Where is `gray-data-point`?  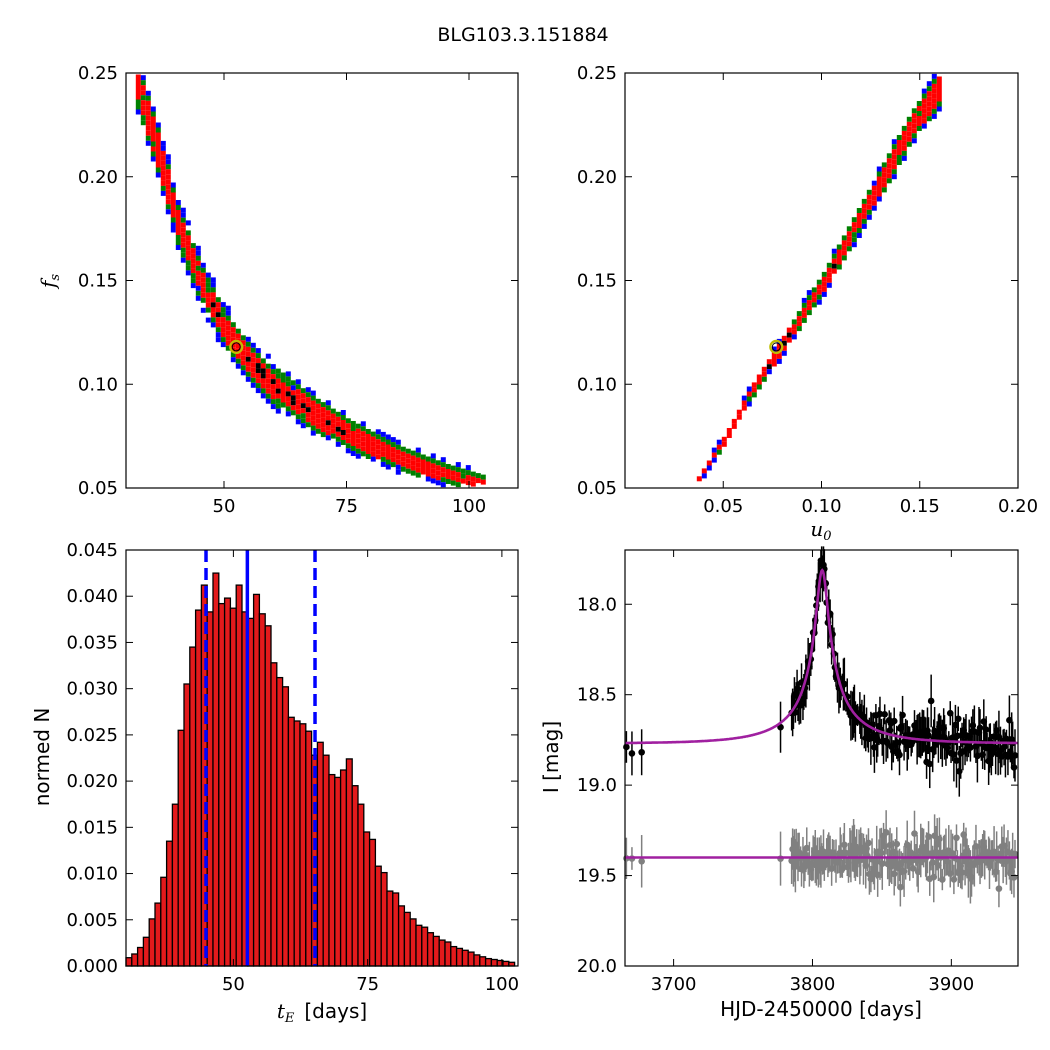
gray-data-point is located at coordinates (954, 879).